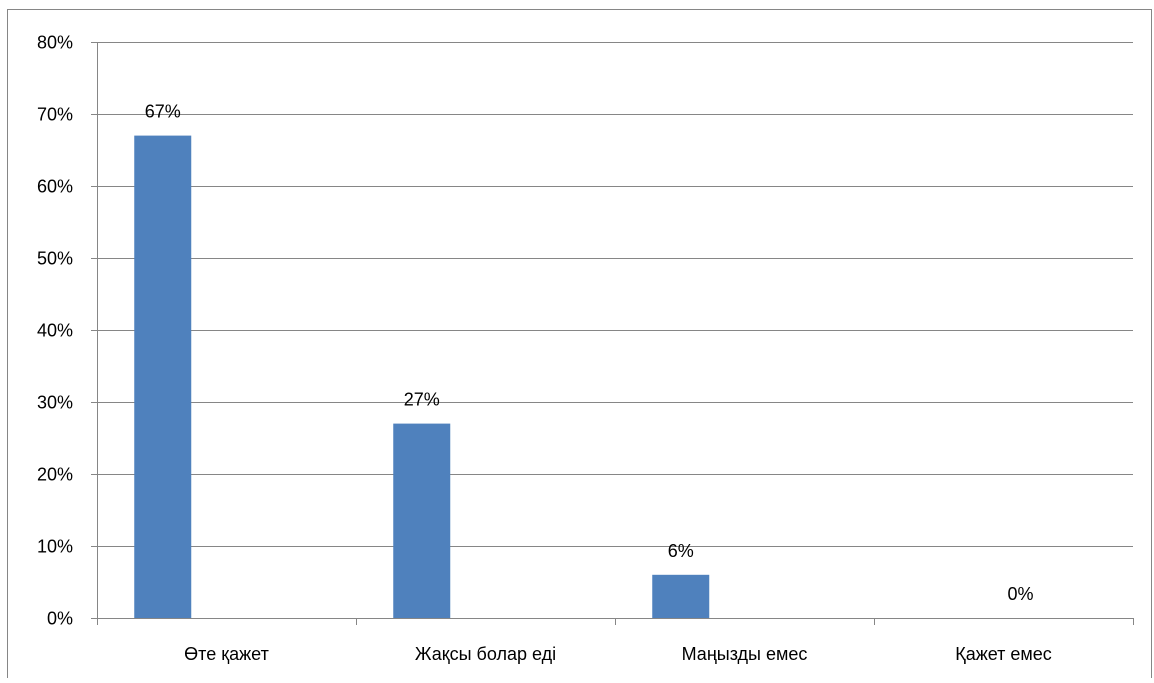 Image resolution: width=1154 pixels, height=683 pixels. What do you see at coordinates (226, 654) in the screenshot?
I see `x-tick-label: Өте қажет` at bounding box center [226, 654].